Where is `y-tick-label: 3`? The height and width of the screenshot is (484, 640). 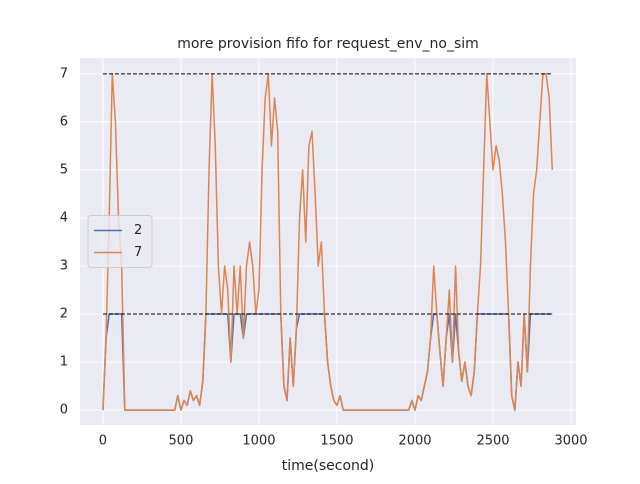 y-tick-label: 3 is located at coordinates (64, 265).